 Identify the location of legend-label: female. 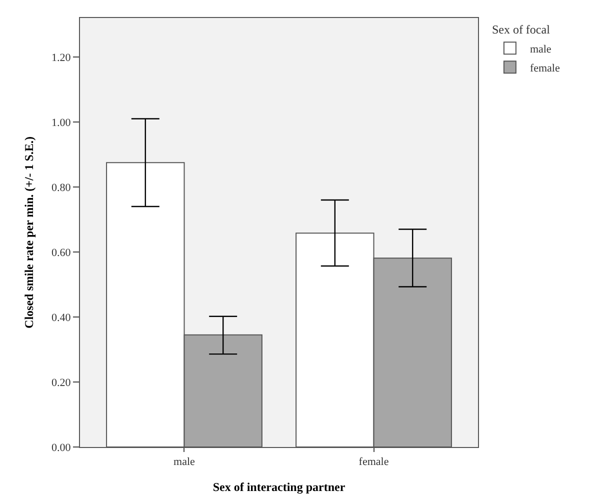
(545, 68).